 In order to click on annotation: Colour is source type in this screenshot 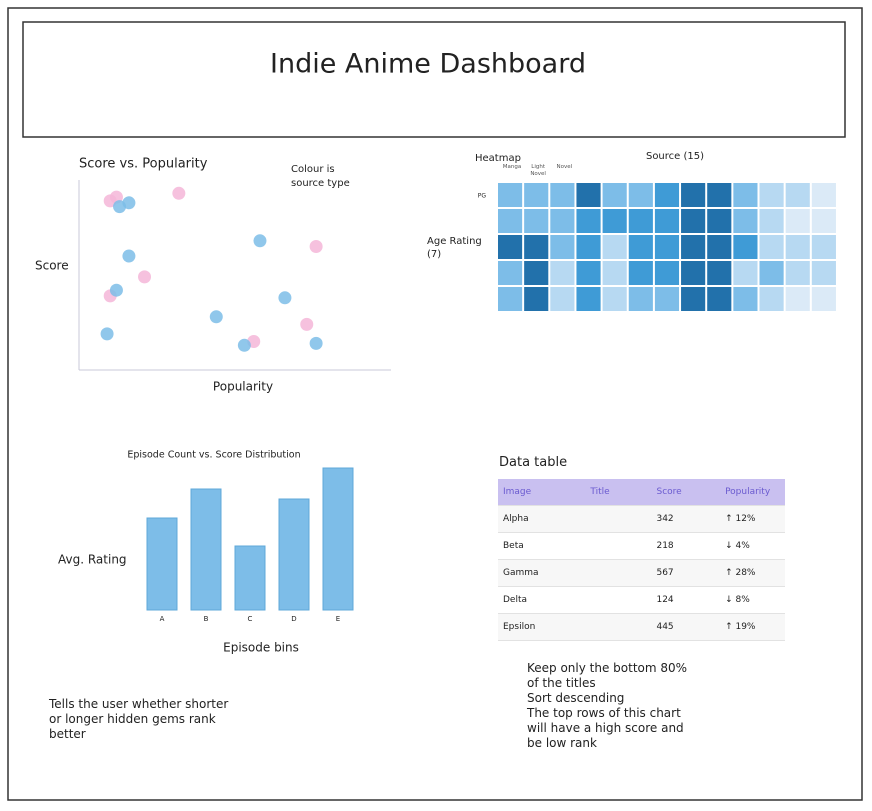, I will do `click(320, 176)`.